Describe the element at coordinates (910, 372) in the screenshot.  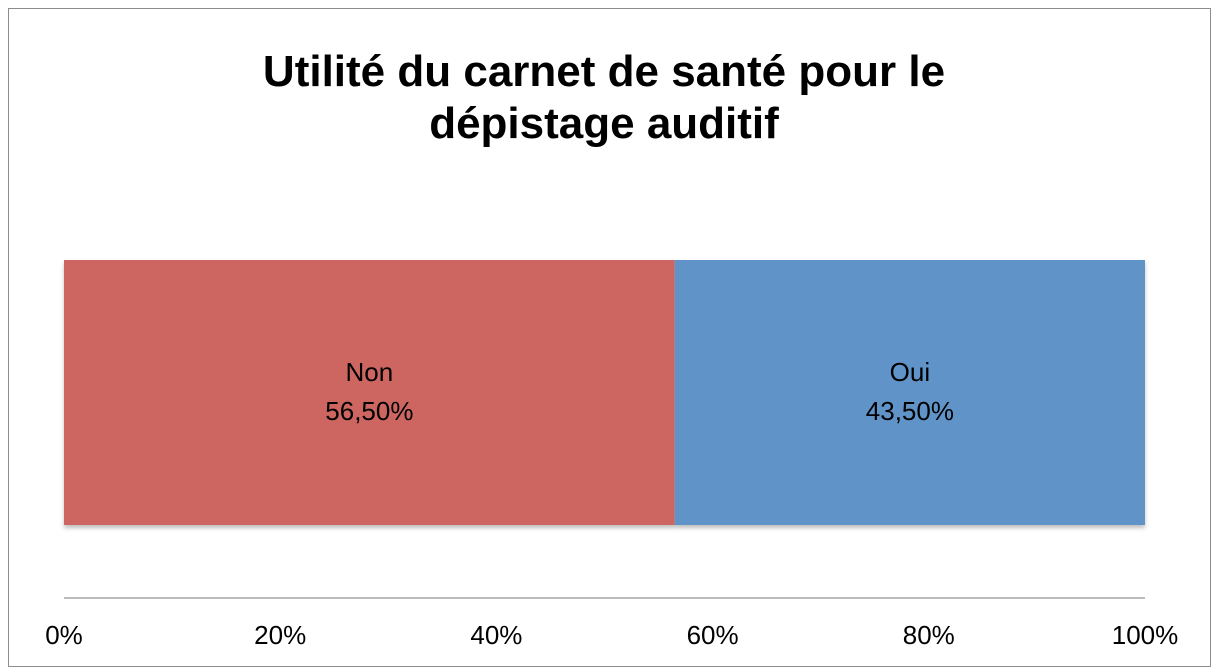
I see `segment-name: Oui` at that location.